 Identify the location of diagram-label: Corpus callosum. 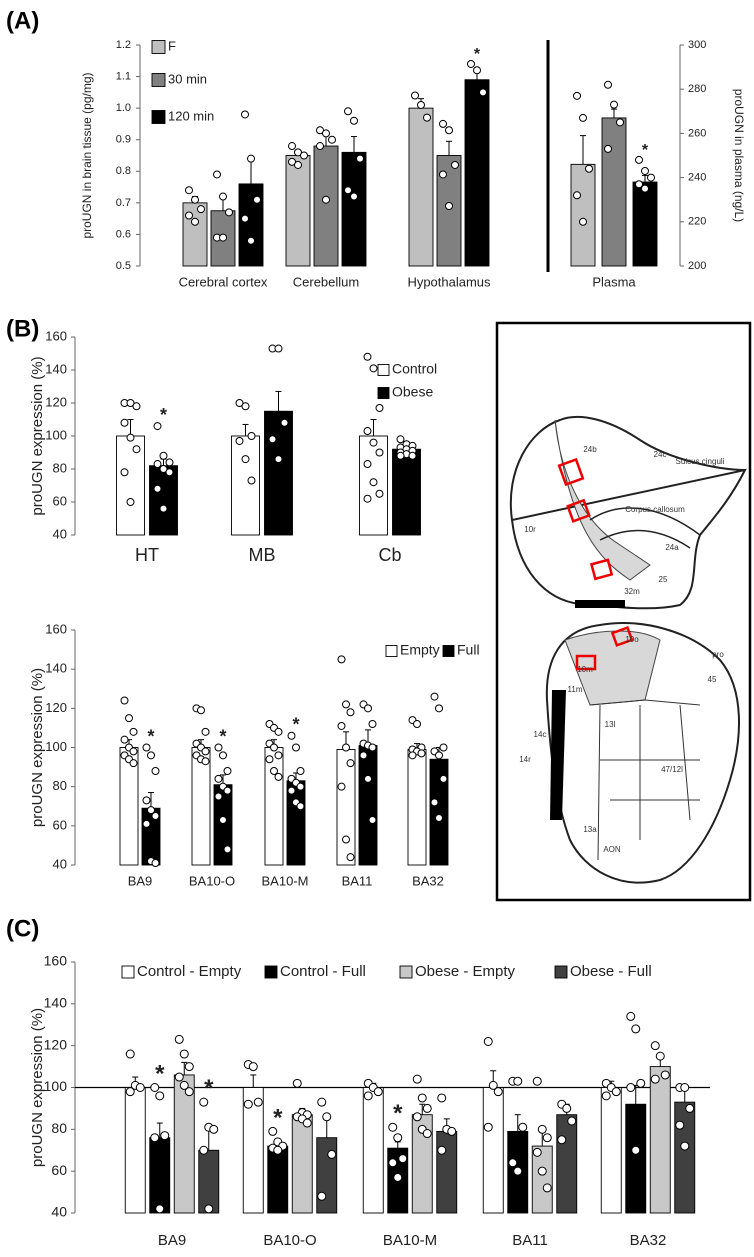
(655, 509).